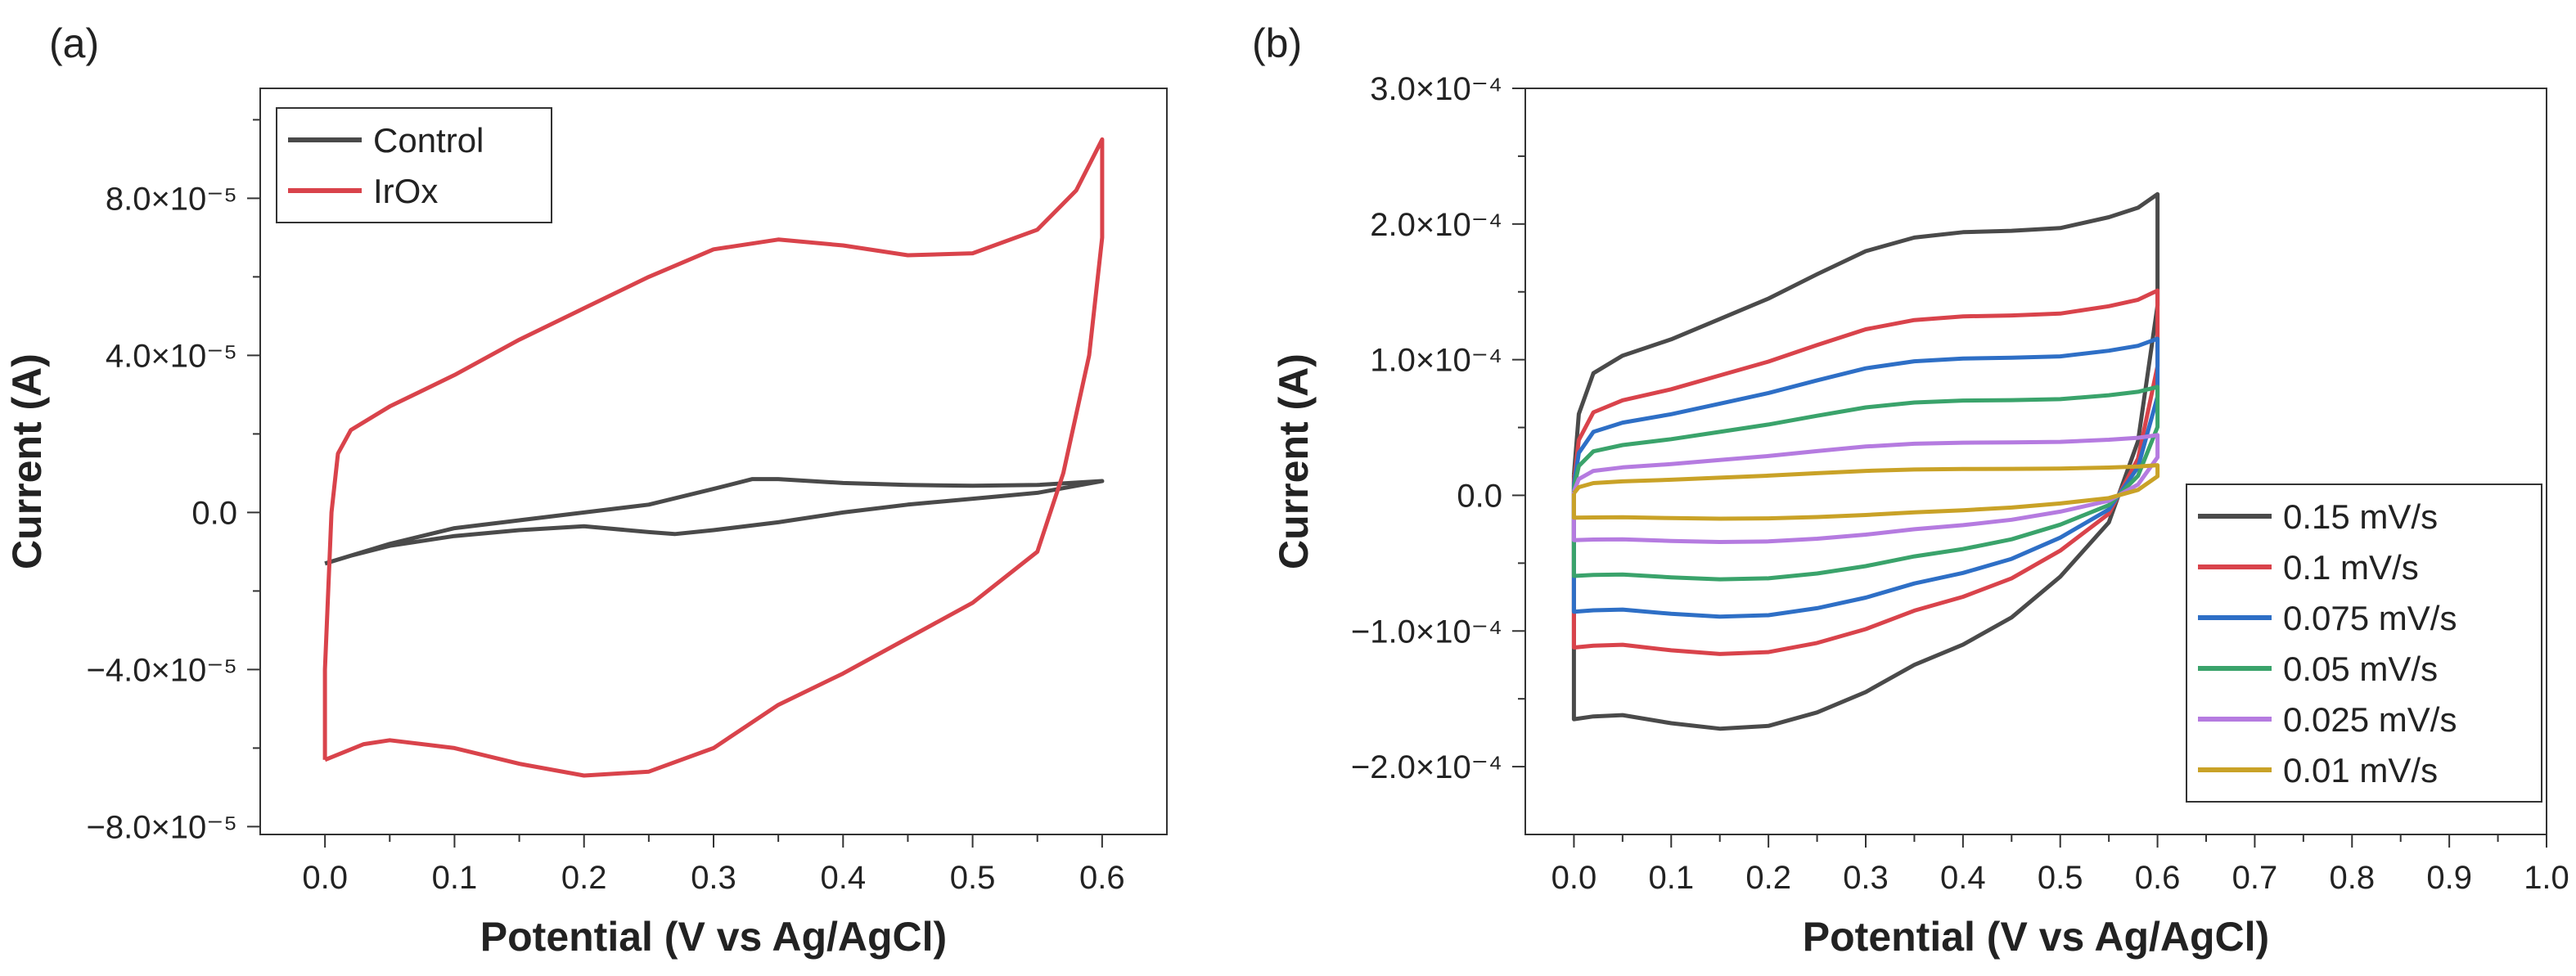 The height and width of the screenshot is (976, 2576). I want to click on panel-a-y-tick-label: −8.0×10⁻⁵, so click(161, 827).